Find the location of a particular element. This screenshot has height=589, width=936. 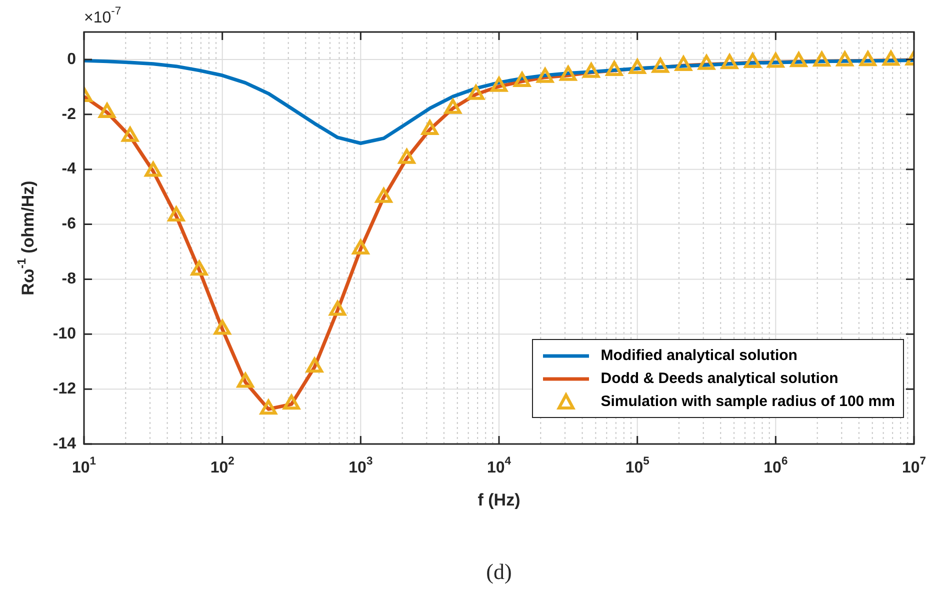

y-tick-label: -6 is located at coordinates (69, 224).